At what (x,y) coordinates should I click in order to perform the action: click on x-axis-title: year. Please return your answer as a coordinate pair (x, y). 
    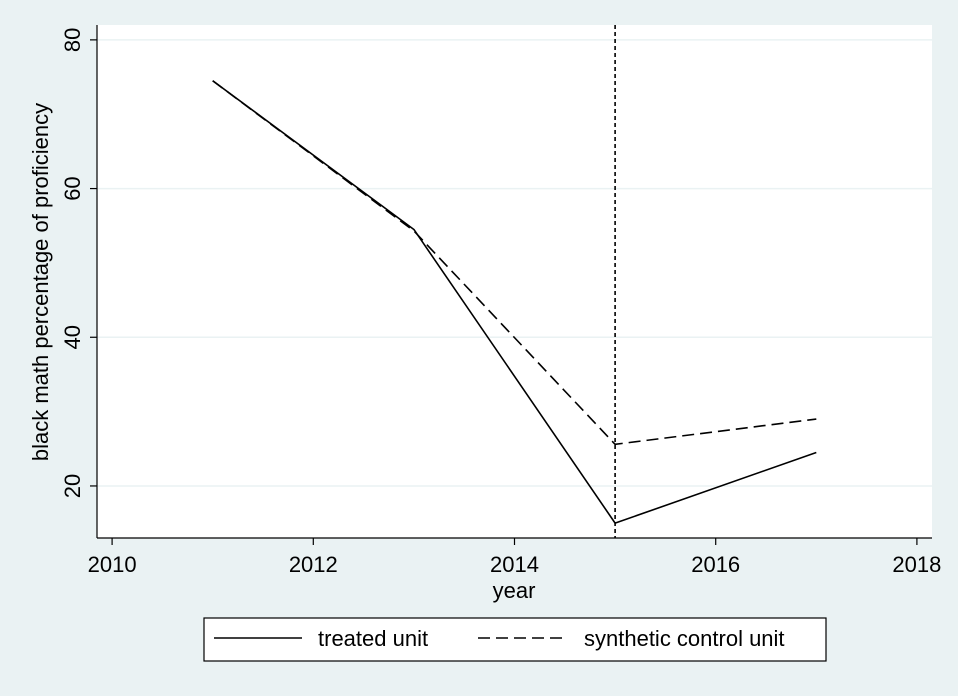
    Looking at the image, I should click on (514, 590).